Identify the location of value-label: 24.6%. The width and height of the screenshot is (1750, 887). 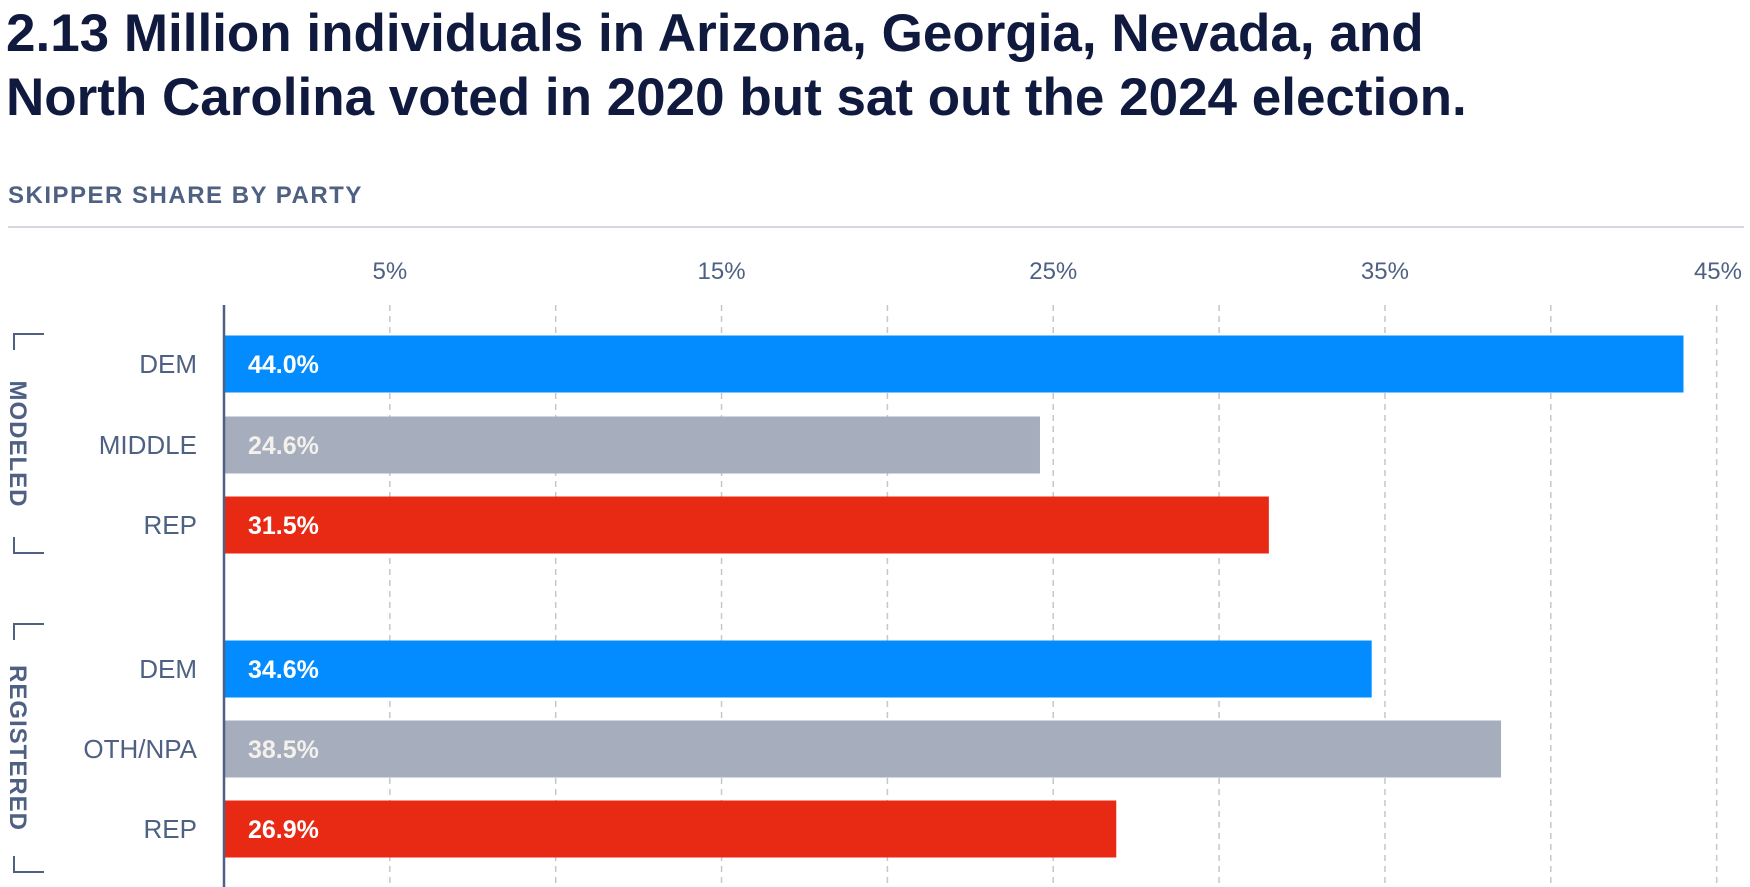
(283, 446).